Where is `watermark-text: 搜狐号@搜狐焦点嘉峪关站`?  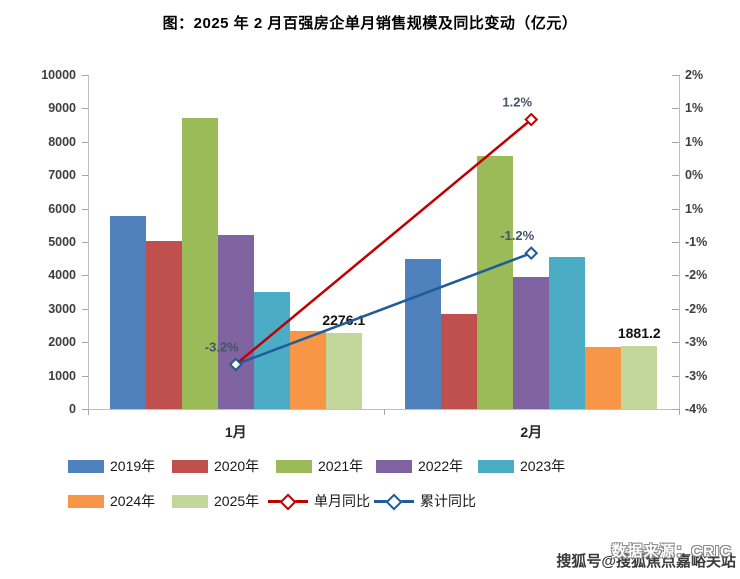 watermark-text: 搜狐号@搜狐焦点嘉峪关站 is located at coordinates (646, 561).